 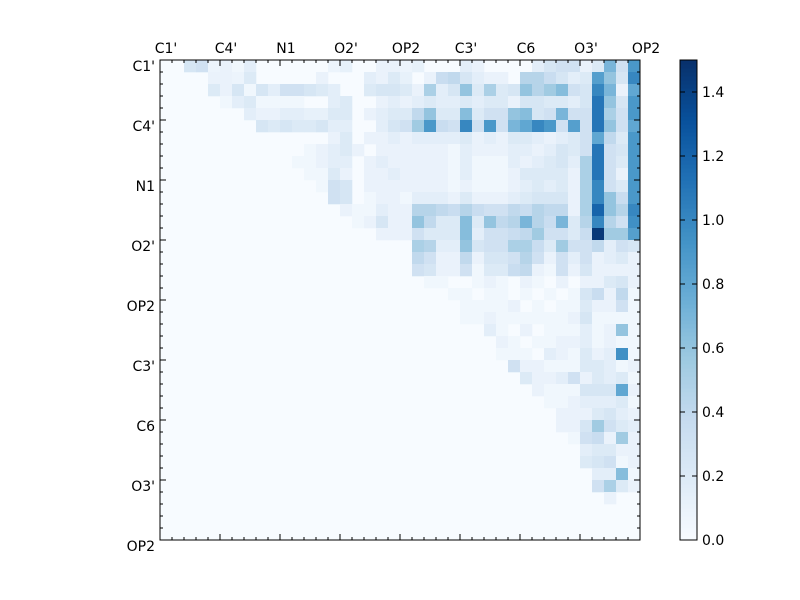 I want to click on y-tick-label: N1, so click(x=145, y=187).